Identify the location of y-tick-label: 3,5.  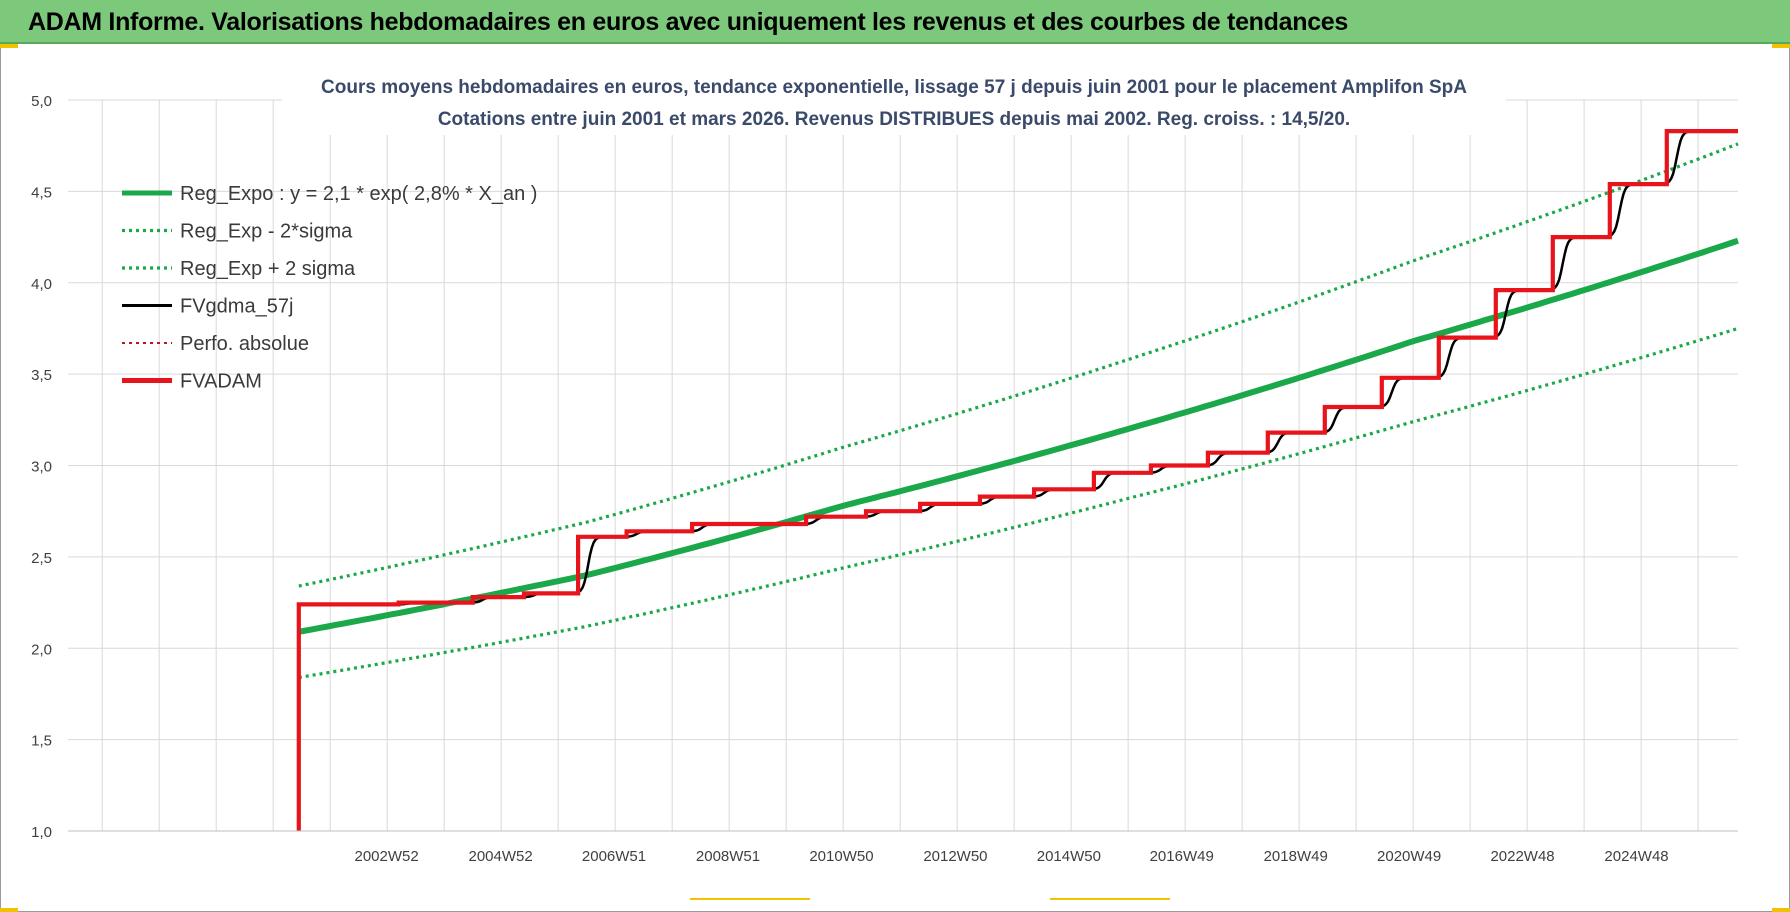
(41, 375).